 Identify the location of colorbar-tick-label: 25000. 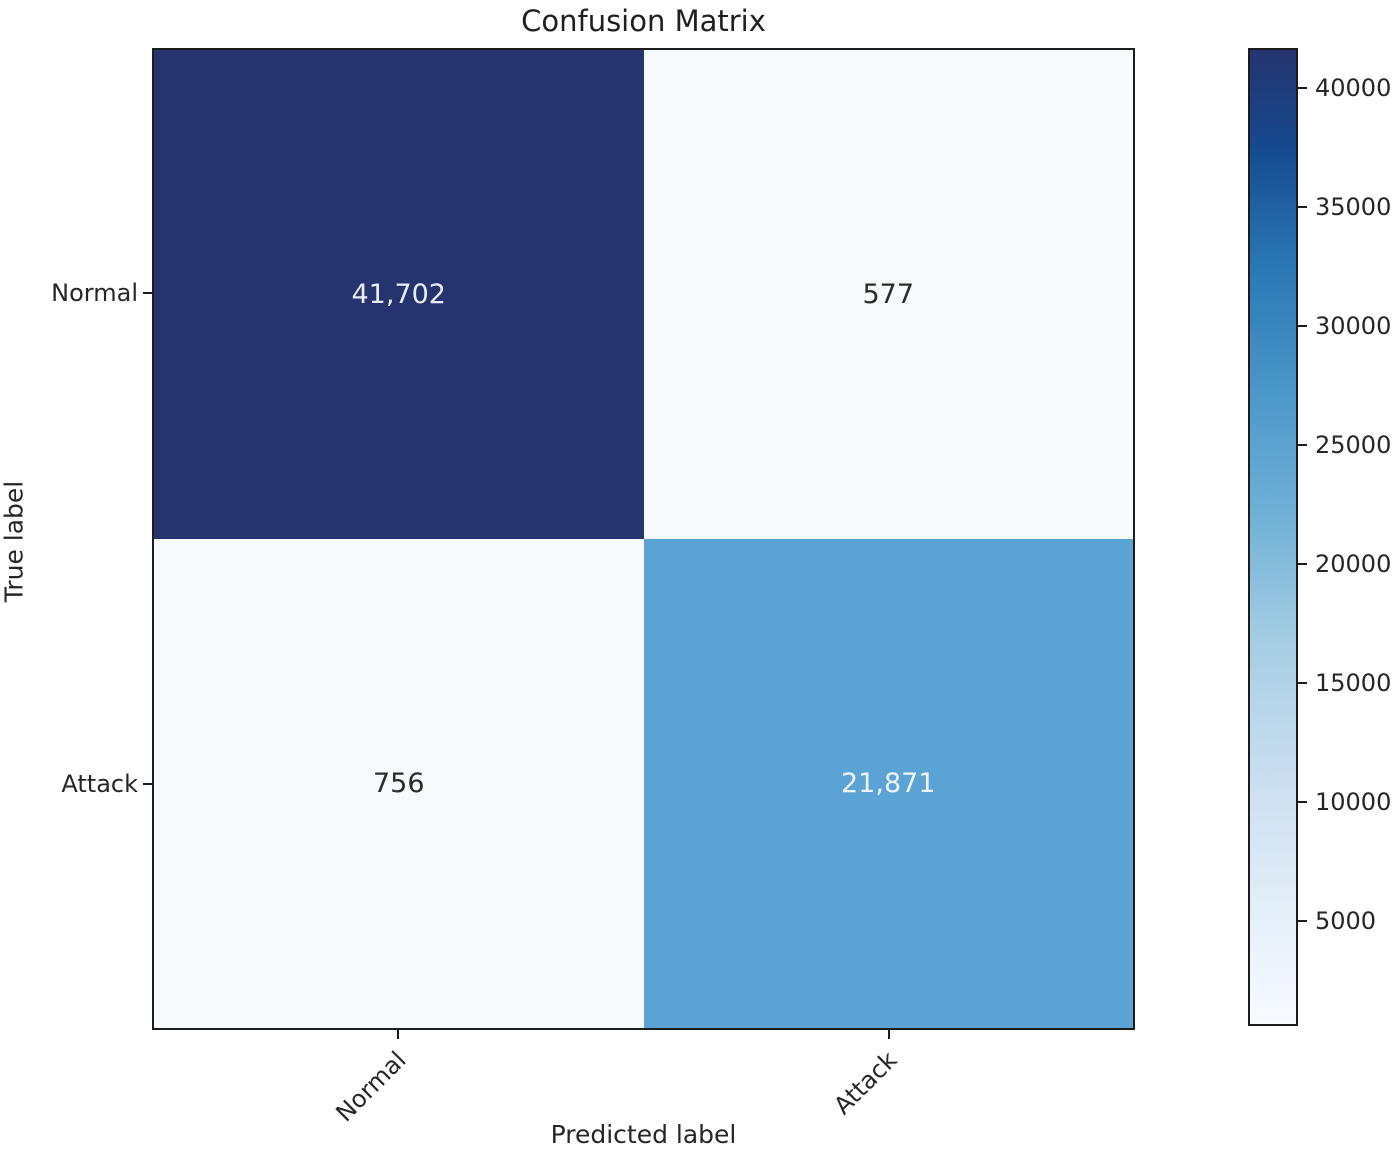
(1353, 445).